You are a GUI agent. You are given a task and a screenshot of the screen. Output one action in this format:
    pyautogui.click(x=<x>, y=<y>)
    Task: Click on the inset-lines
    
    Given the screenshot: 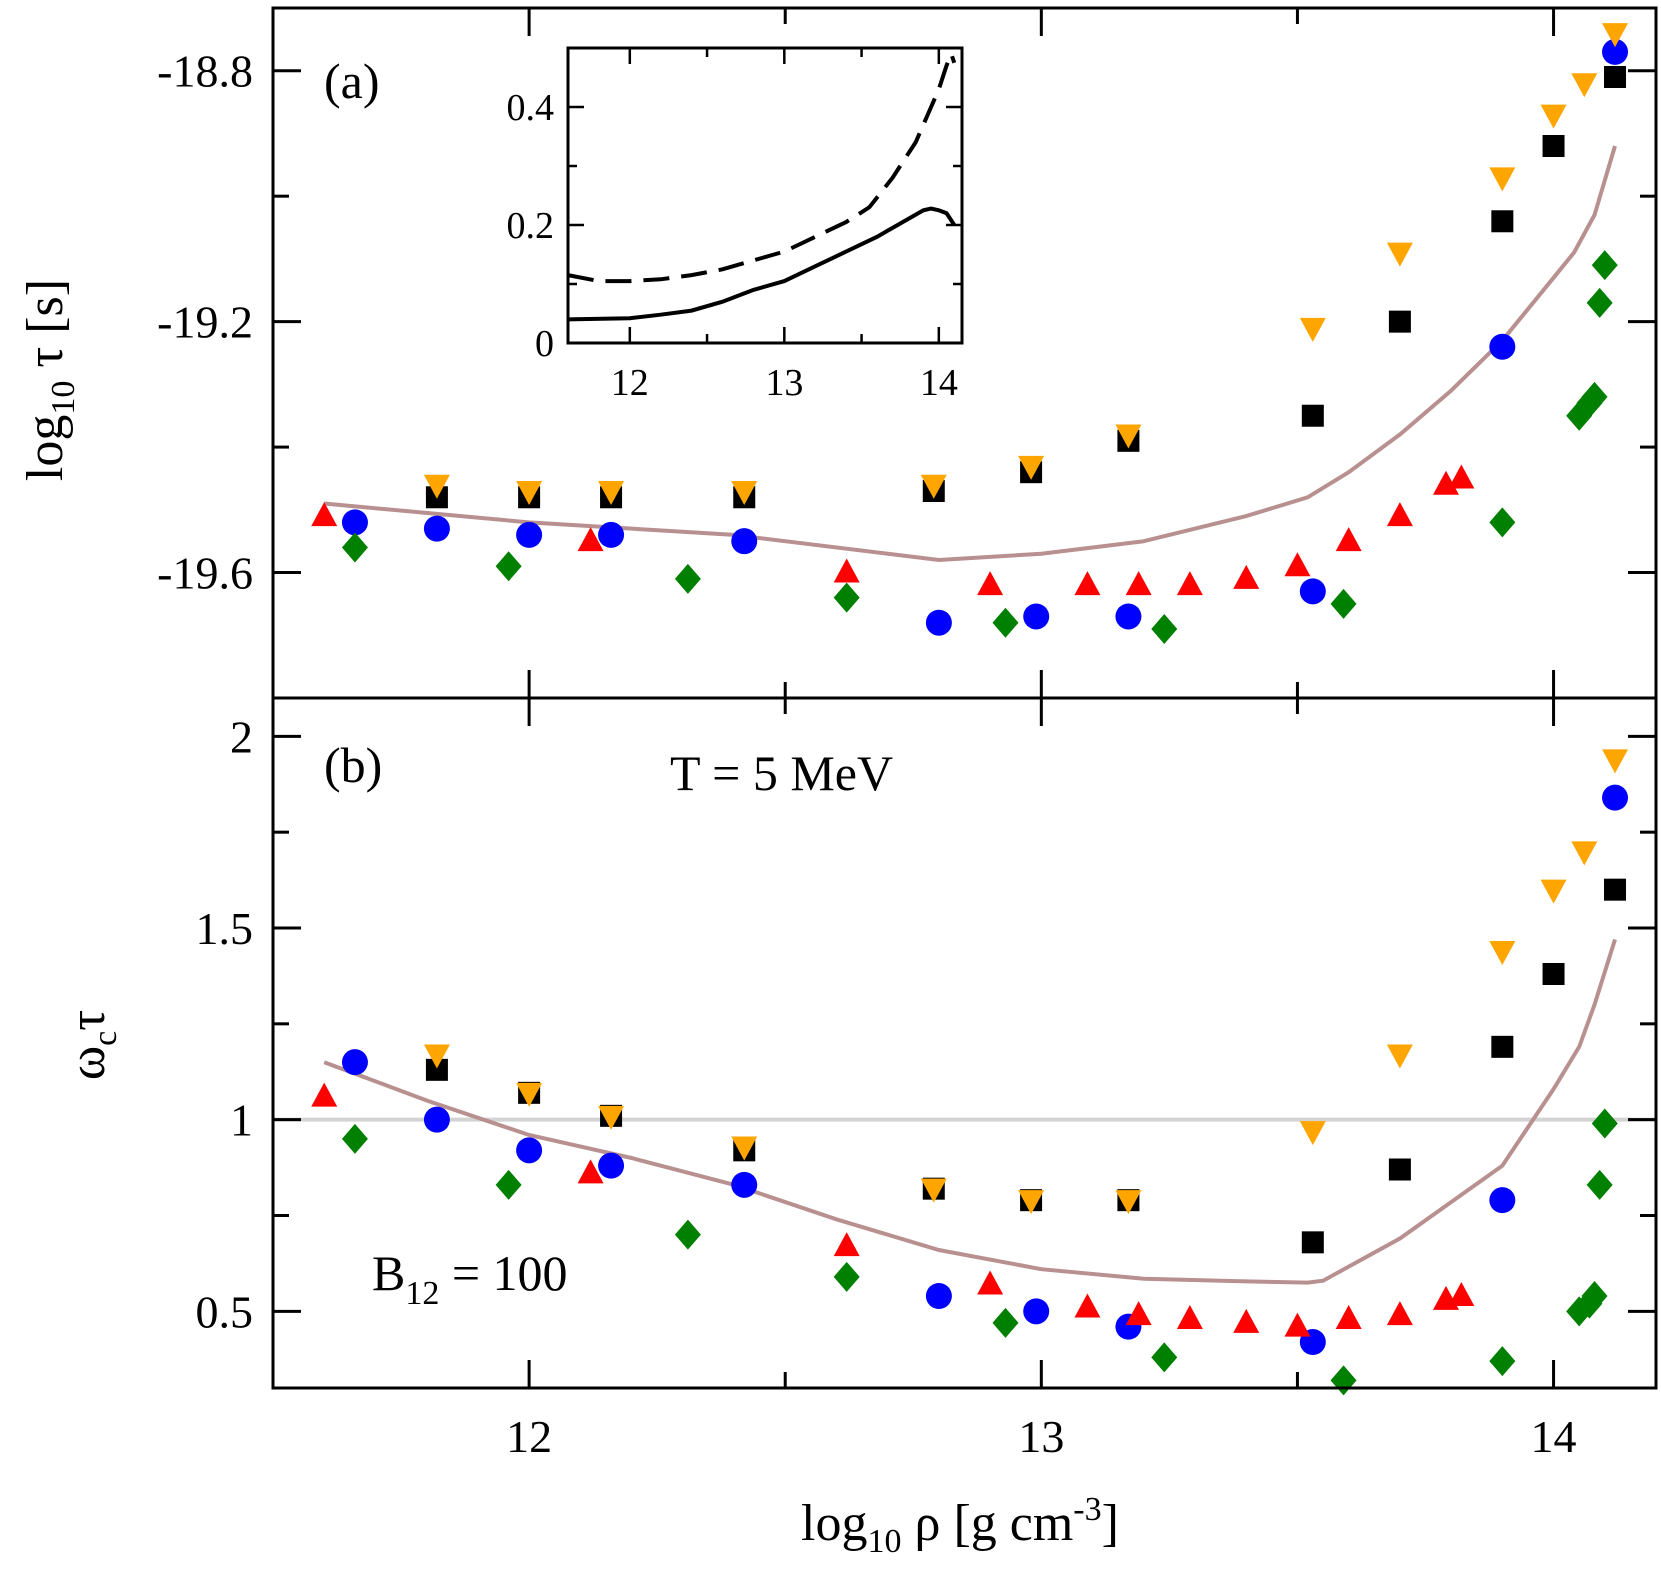 What is the action you would take?
    pyautogui.click(x=762, y=185)
    